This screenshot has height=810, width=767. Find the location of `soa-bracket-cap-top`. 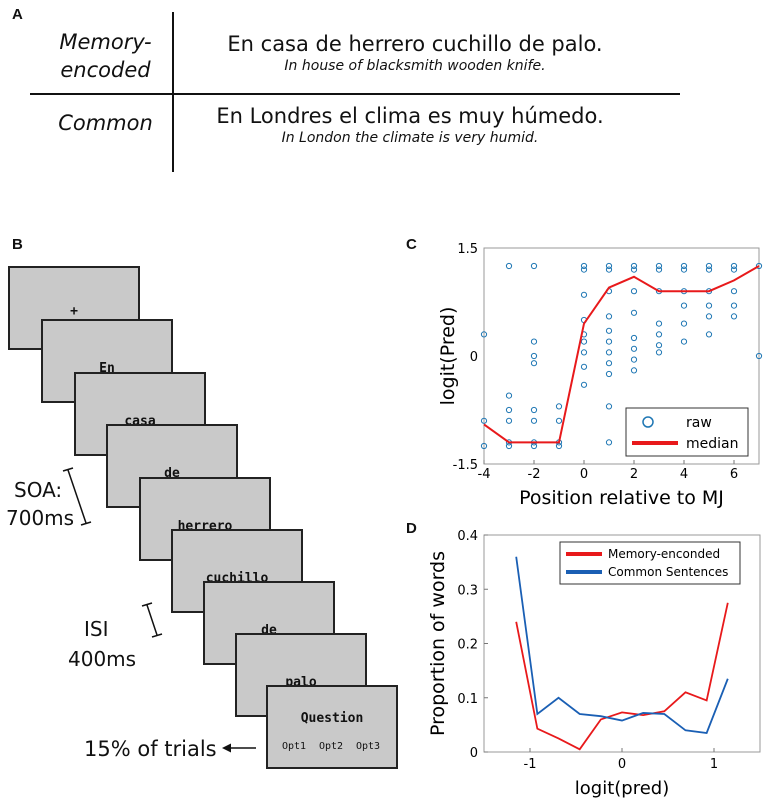

soa-bracket-cap-top is located at coordinates (68, 469).